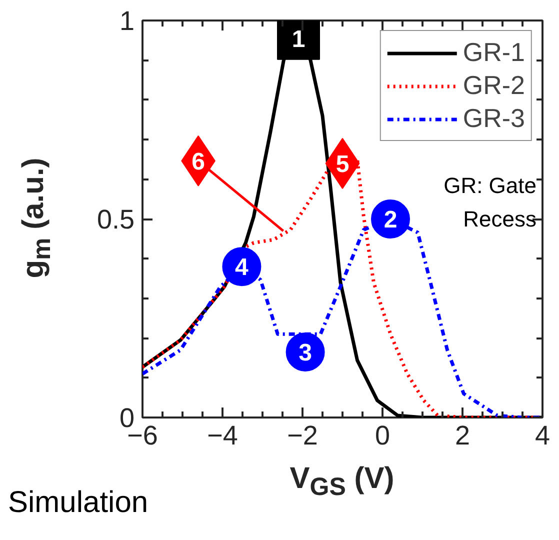 This screenshot has height=540, width=559. What do you see at coordinates (342, 482) in the screenshot?
I see `x-axis-title: V$_{GS}$ (V)` at bounding box center [342, 482].